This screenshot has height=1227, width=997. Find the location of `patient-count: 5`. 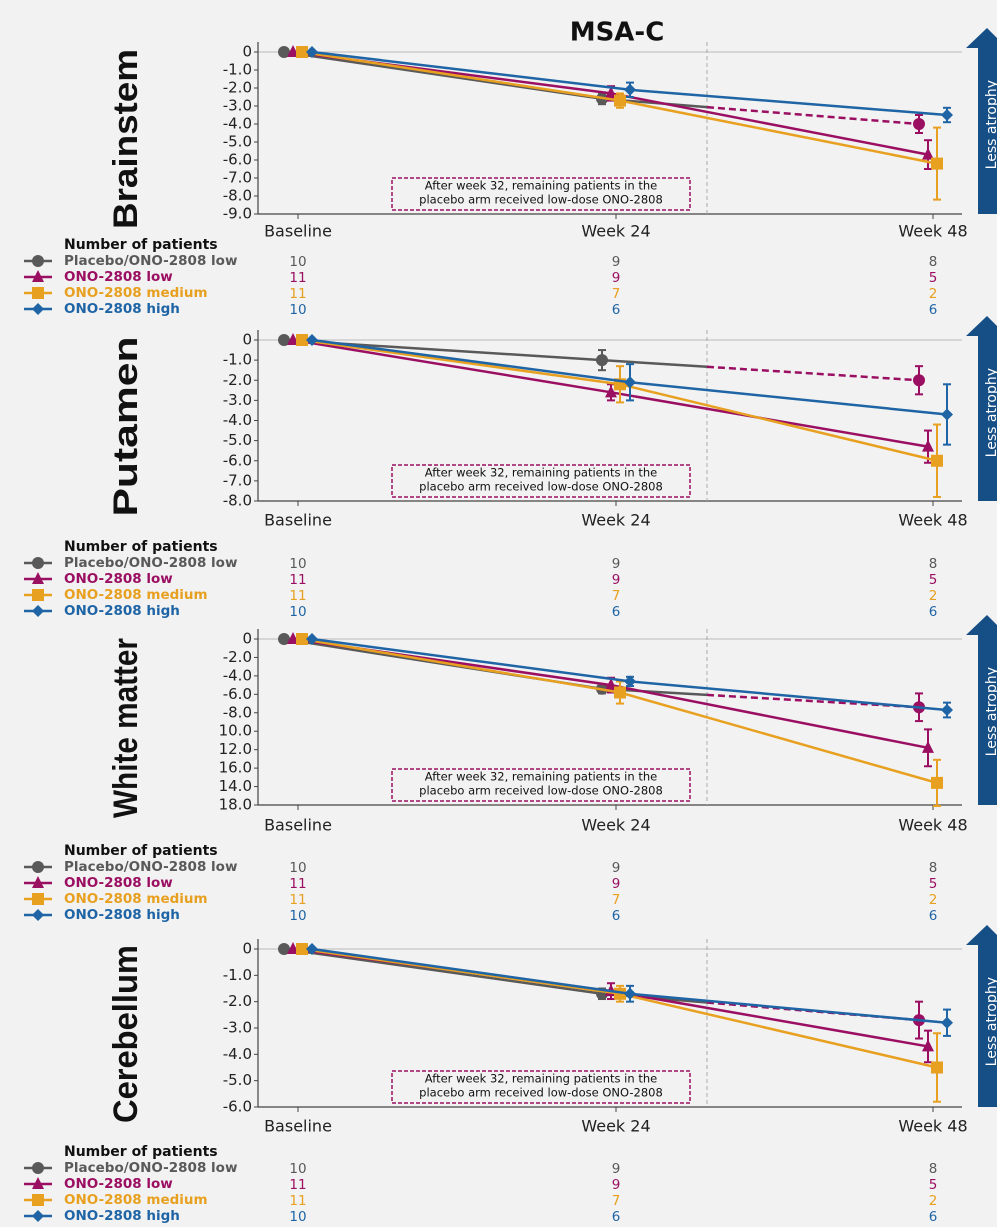

patient-count: 5 is located at coordinates (933, 580).